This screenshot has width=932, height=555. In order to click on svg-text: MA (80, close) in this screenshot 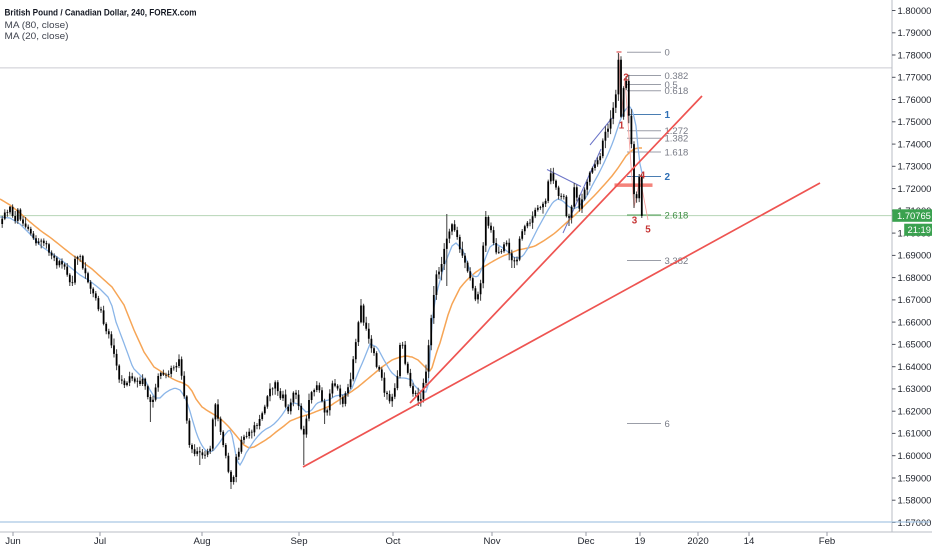, I will do `click(37, 25)`.